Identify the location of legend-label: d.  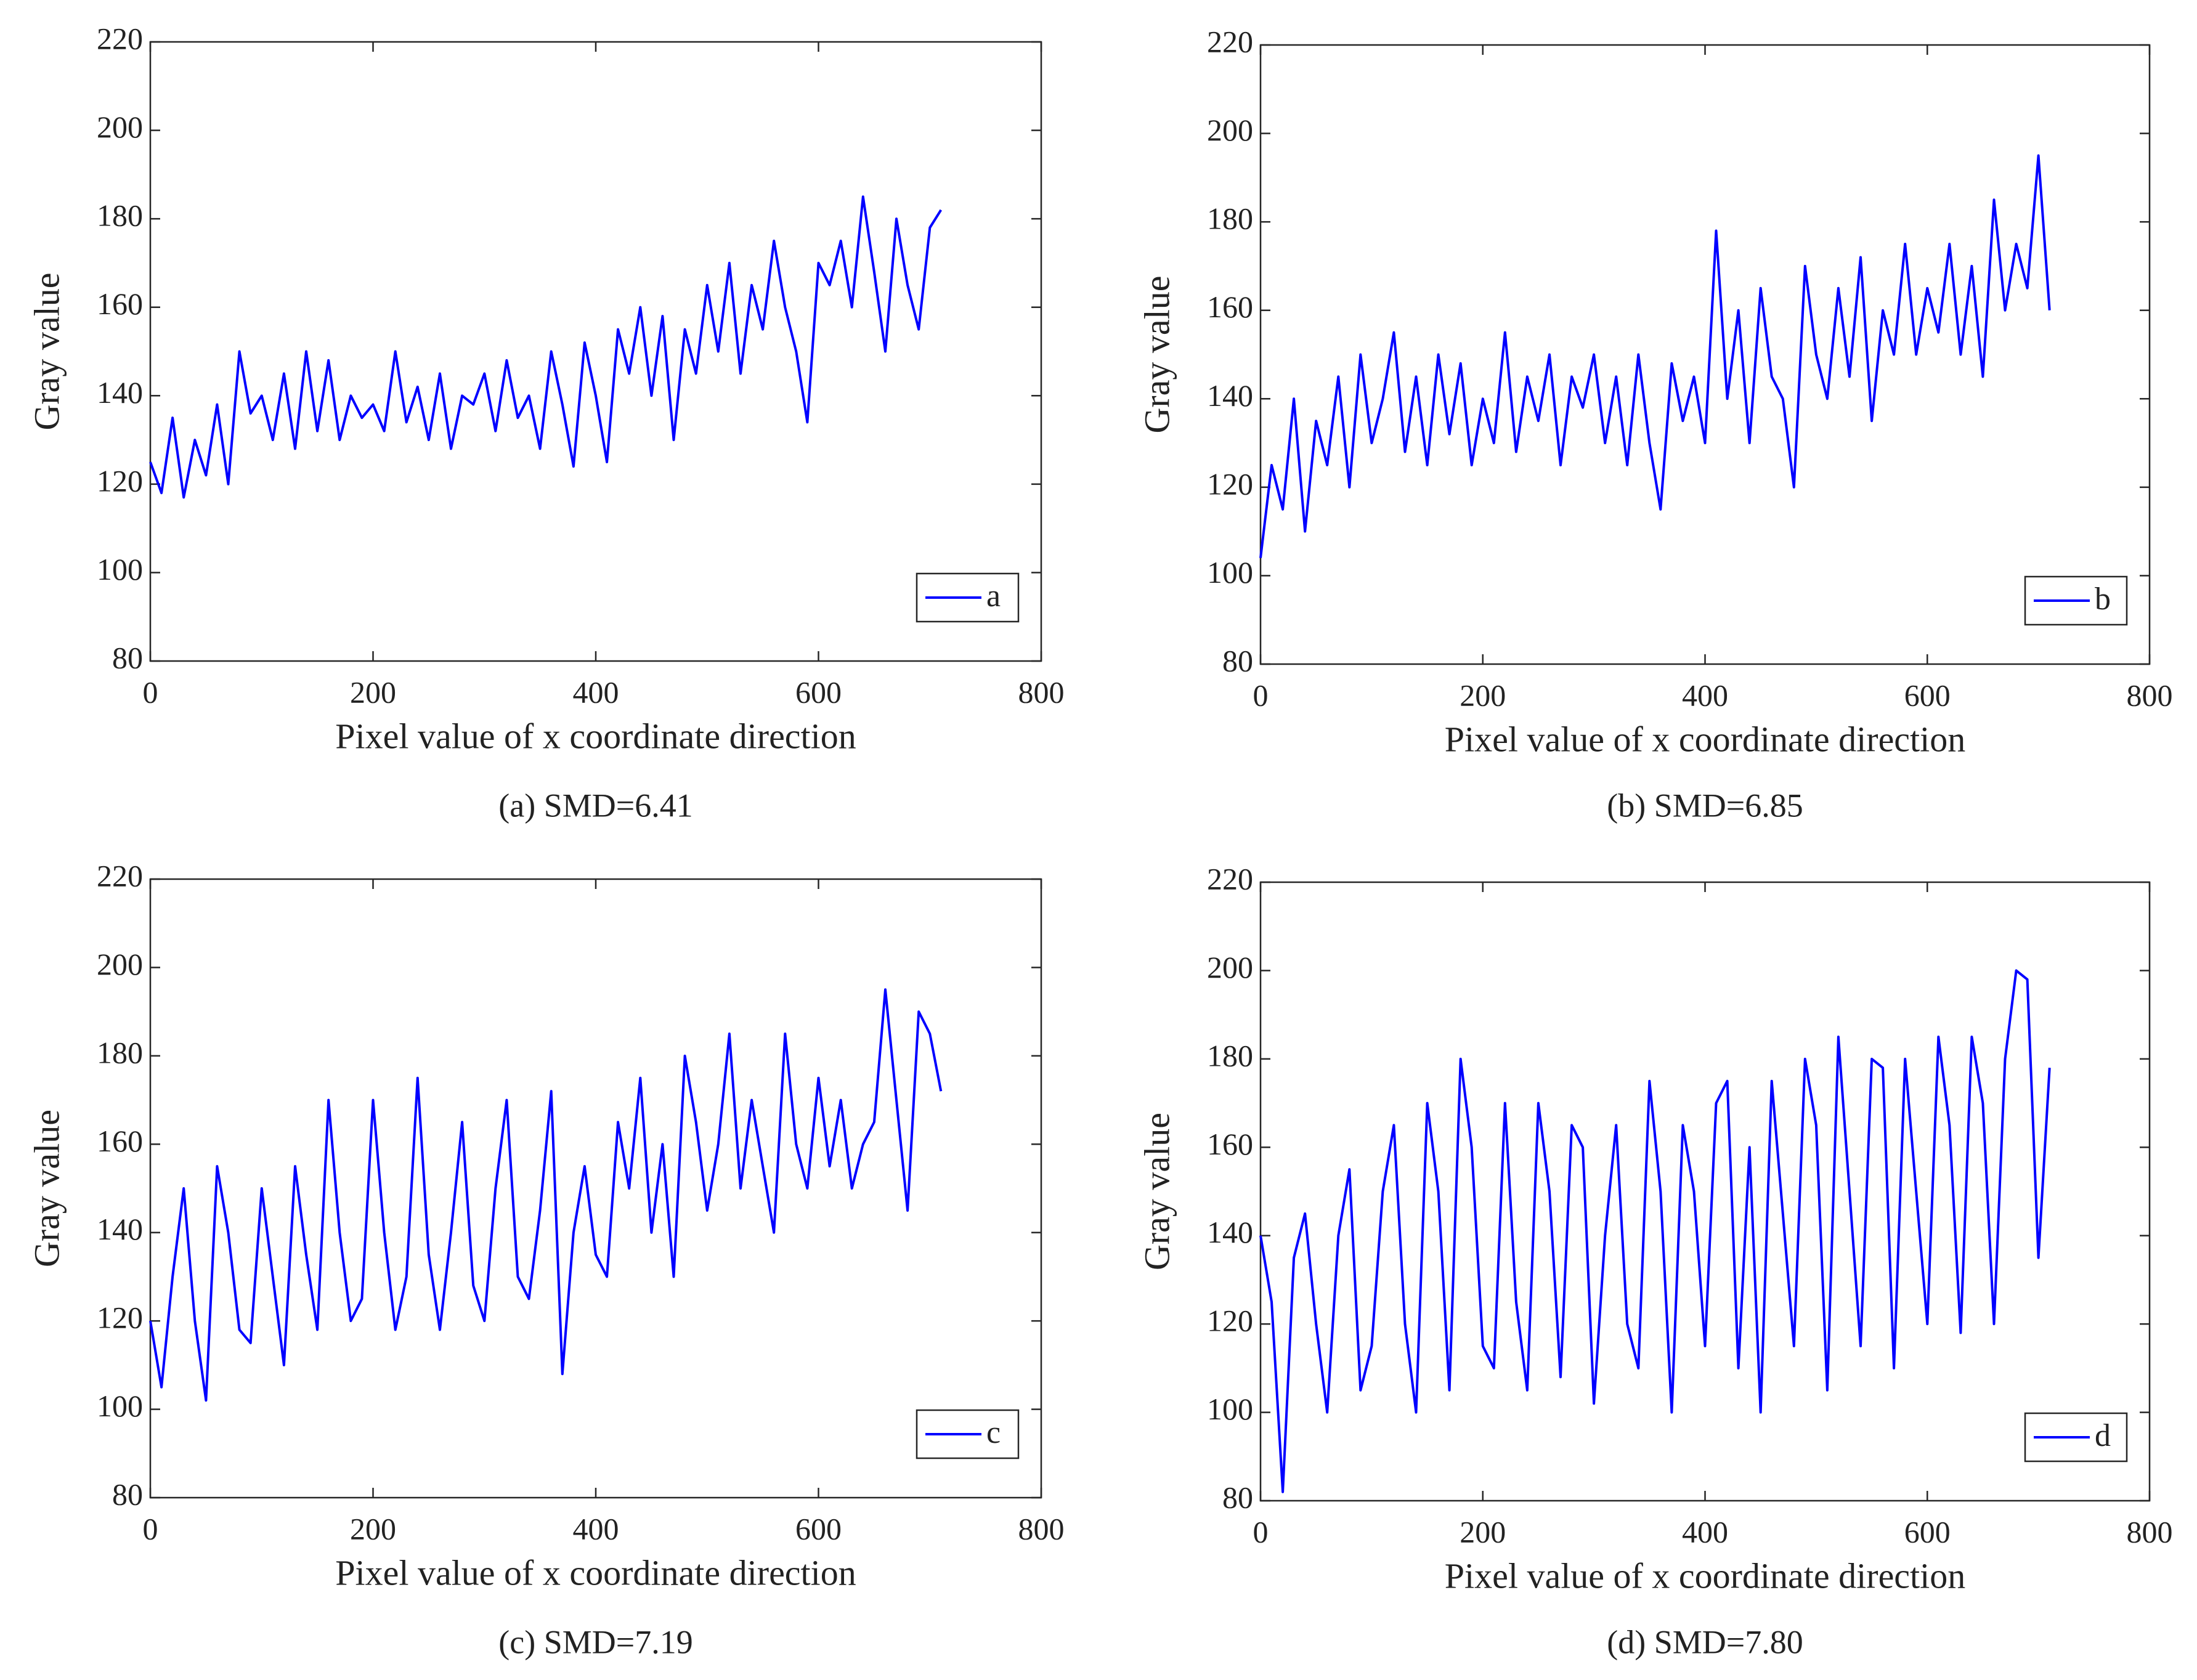
(2103, 1436).